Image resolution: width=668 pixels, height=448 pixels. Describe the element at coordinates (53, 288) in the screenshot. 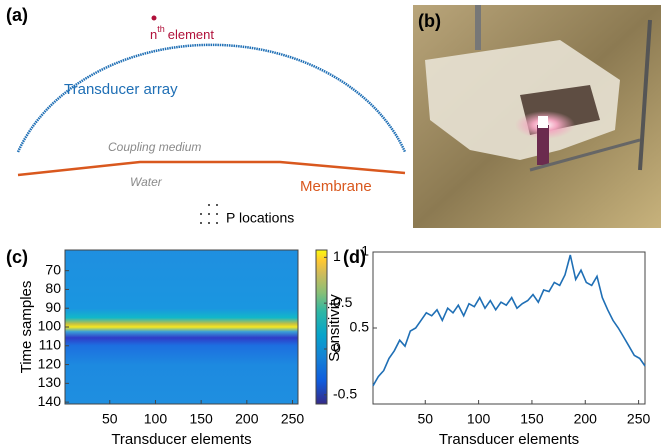

I see `y-tick-label: 80` at that location.